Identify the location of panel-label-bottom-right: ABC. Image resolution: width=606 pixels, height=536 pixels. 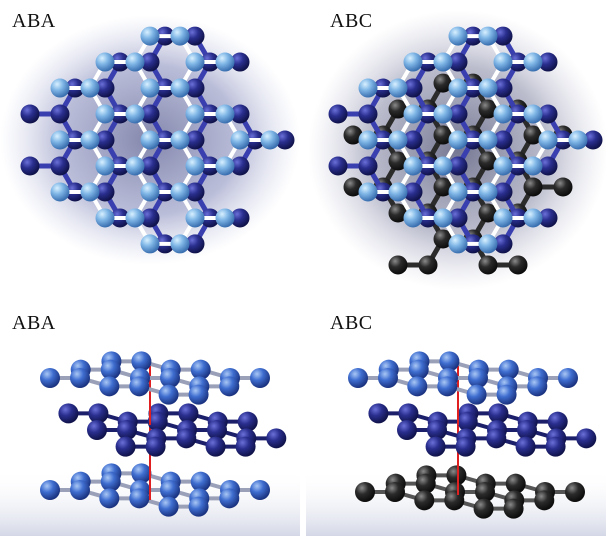
(351, 323).